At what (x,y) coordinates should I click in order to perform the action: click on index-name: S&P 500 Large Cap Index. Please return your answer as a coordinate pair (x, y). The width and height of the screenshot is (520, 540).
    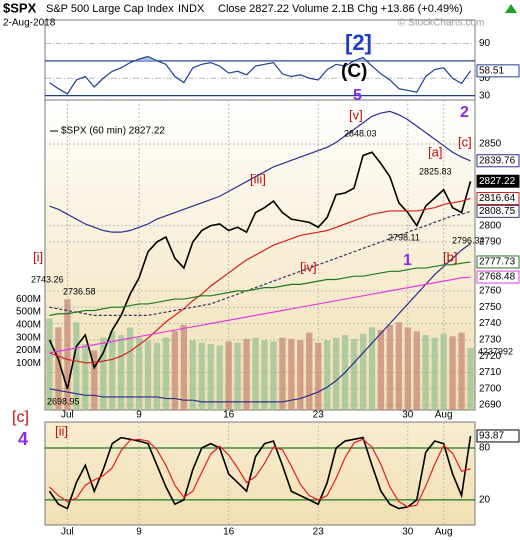
    Looking at the image, I should click on (110, 9).